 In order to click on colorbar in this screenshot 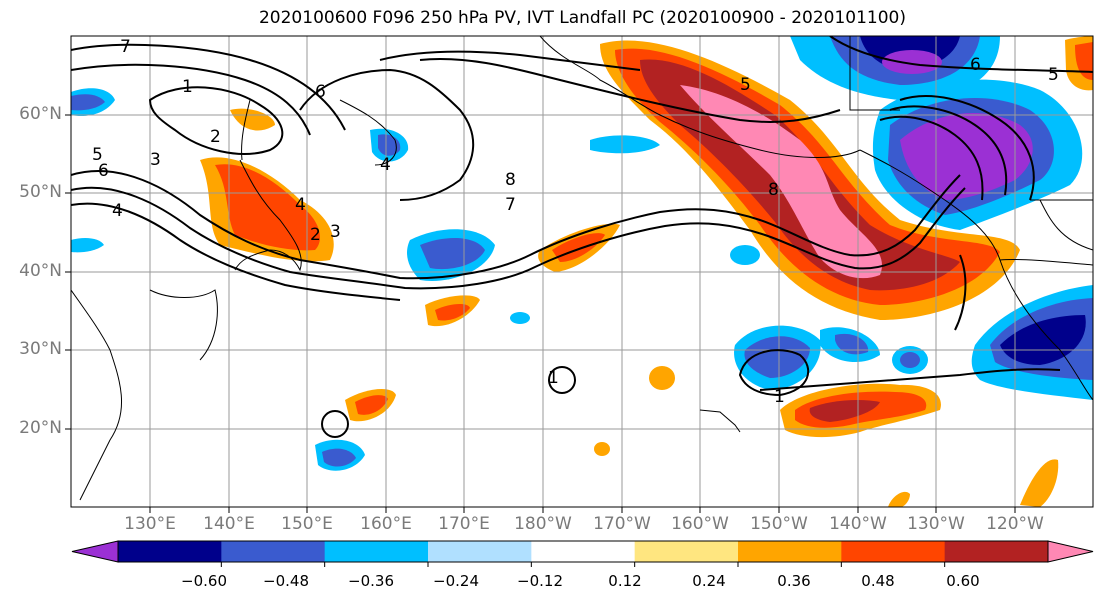, I will do `click(582, 553)`.